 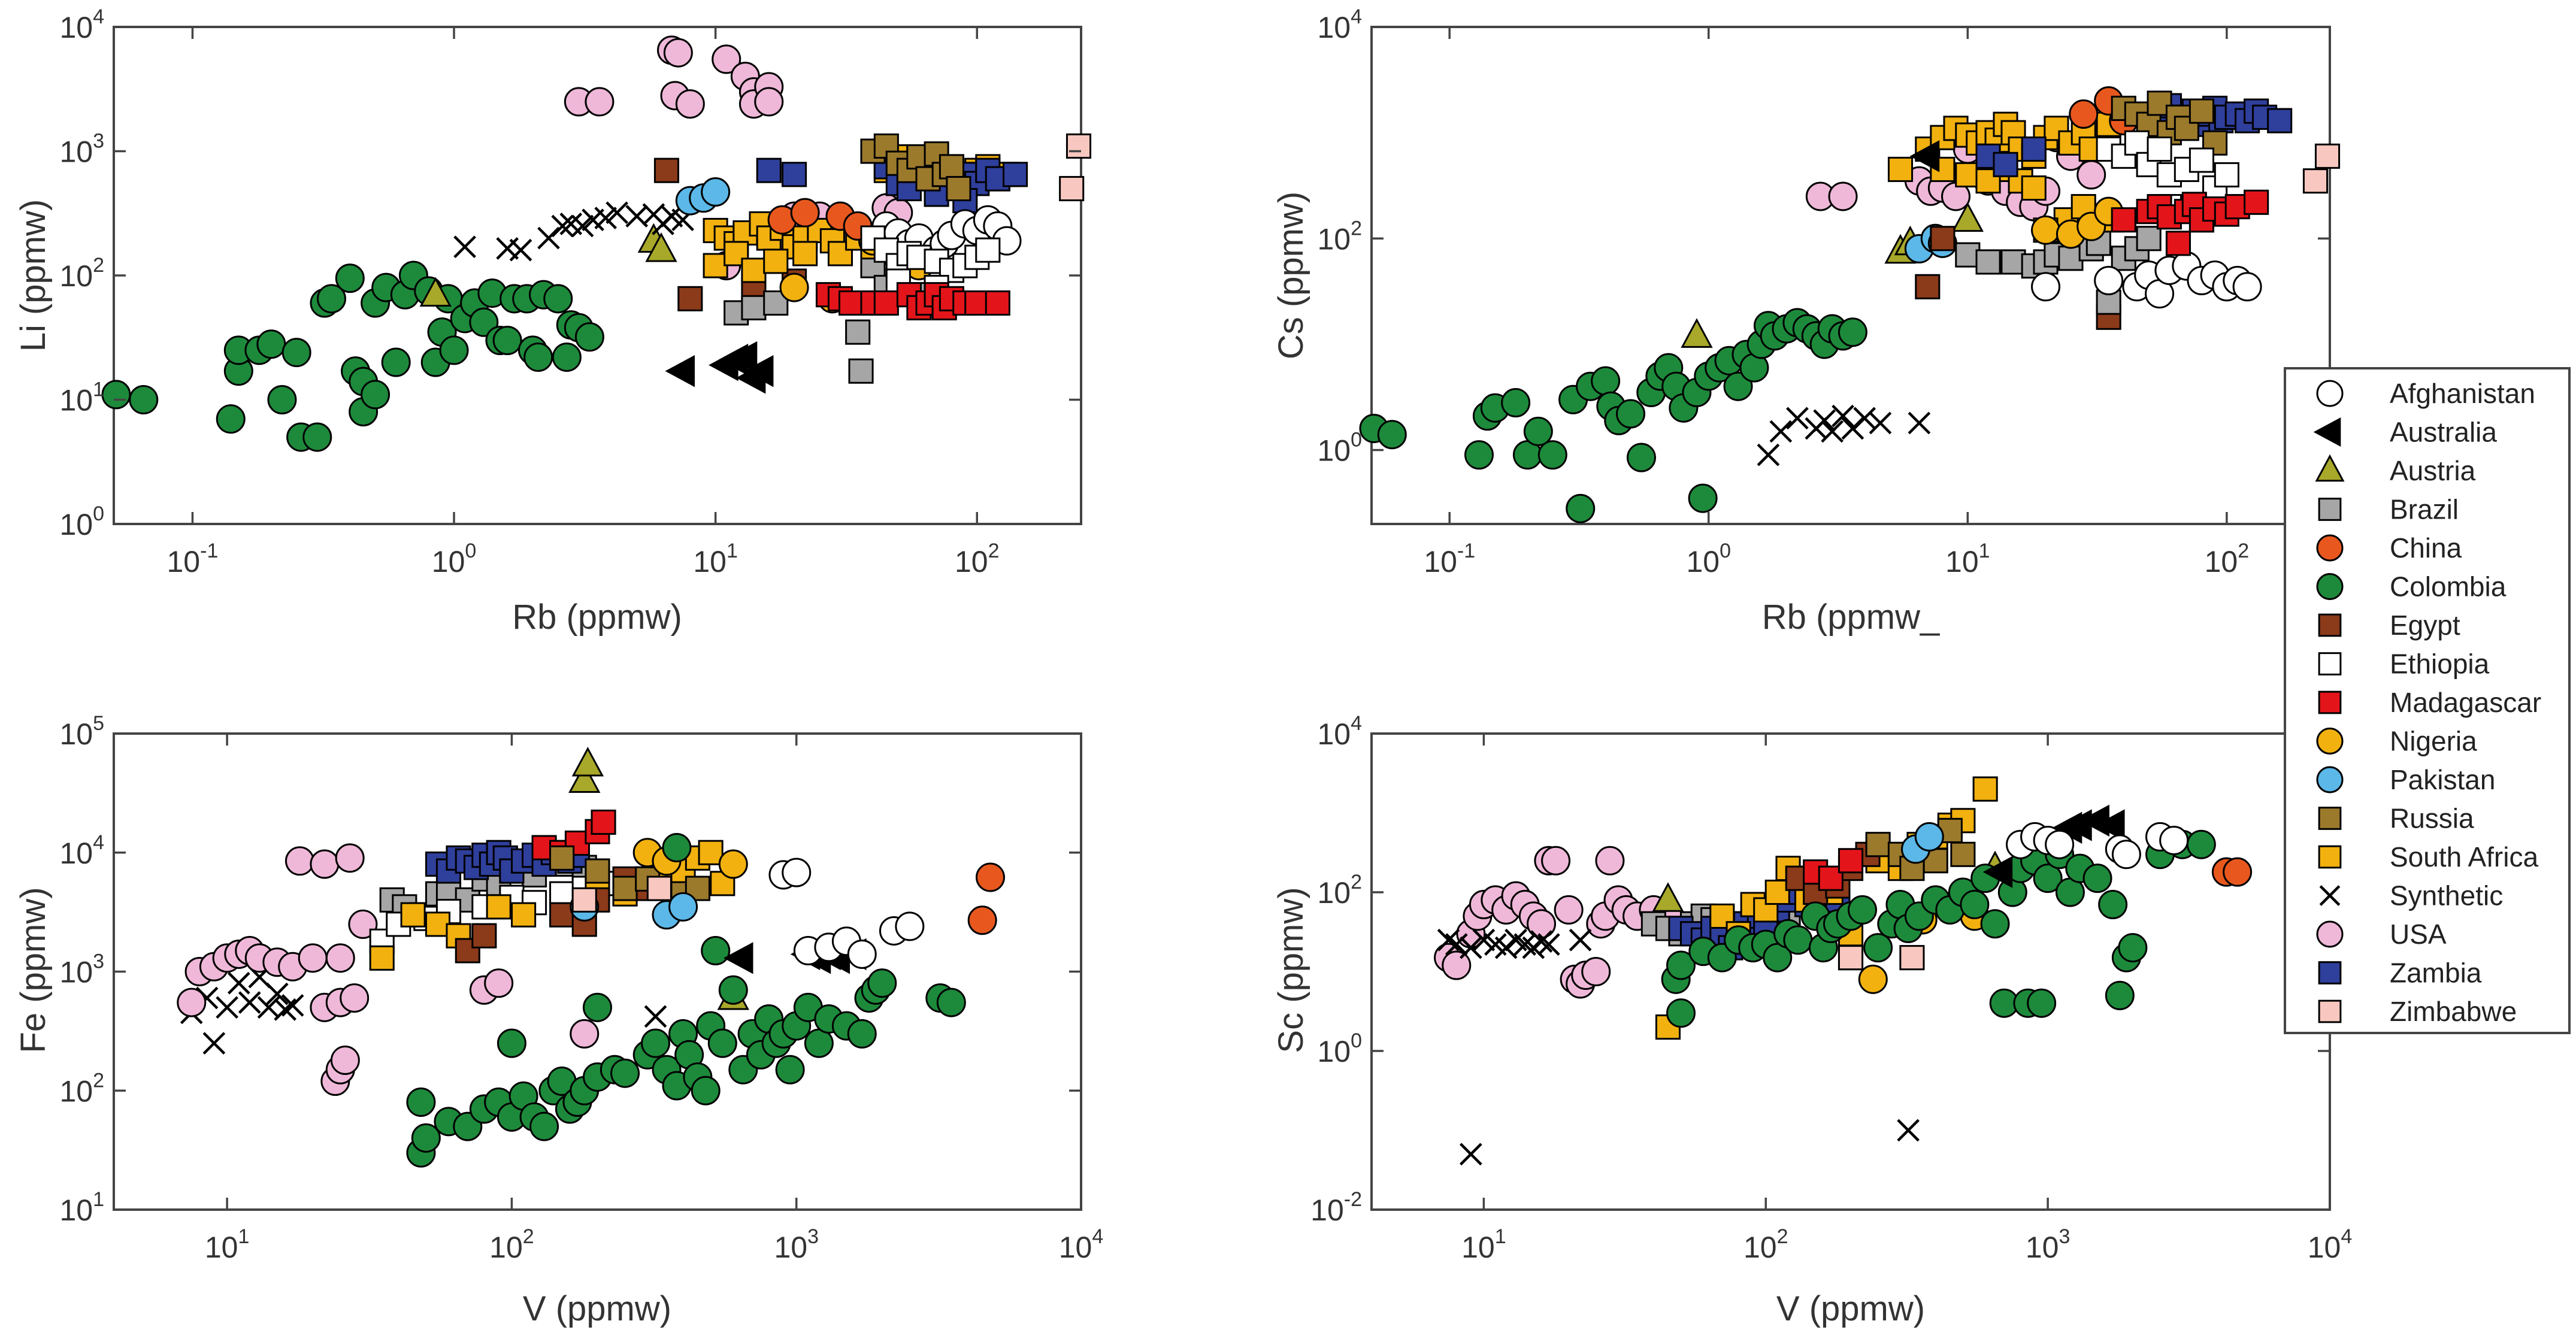 What do you see at coordinates (2058, 270) in the screenshot?
I see `series-brazil` at bounding box center [2058, 270].